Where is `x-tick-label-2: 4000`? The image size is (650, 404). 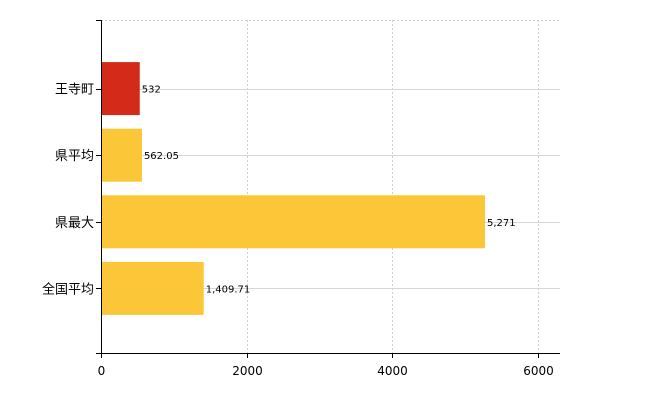 x-tick-label-2: 4000 is located at coordinates (392, 371).